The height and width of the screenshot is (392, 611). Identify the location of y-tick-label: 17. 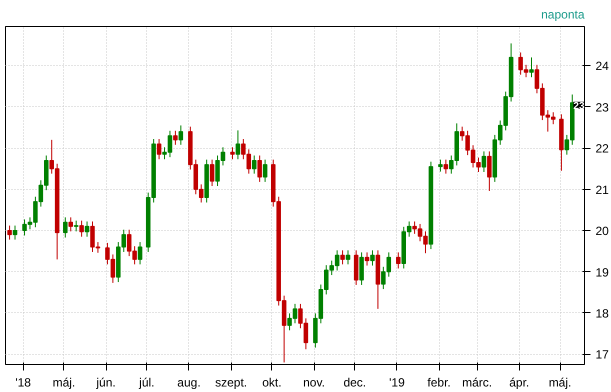
(603, 355).